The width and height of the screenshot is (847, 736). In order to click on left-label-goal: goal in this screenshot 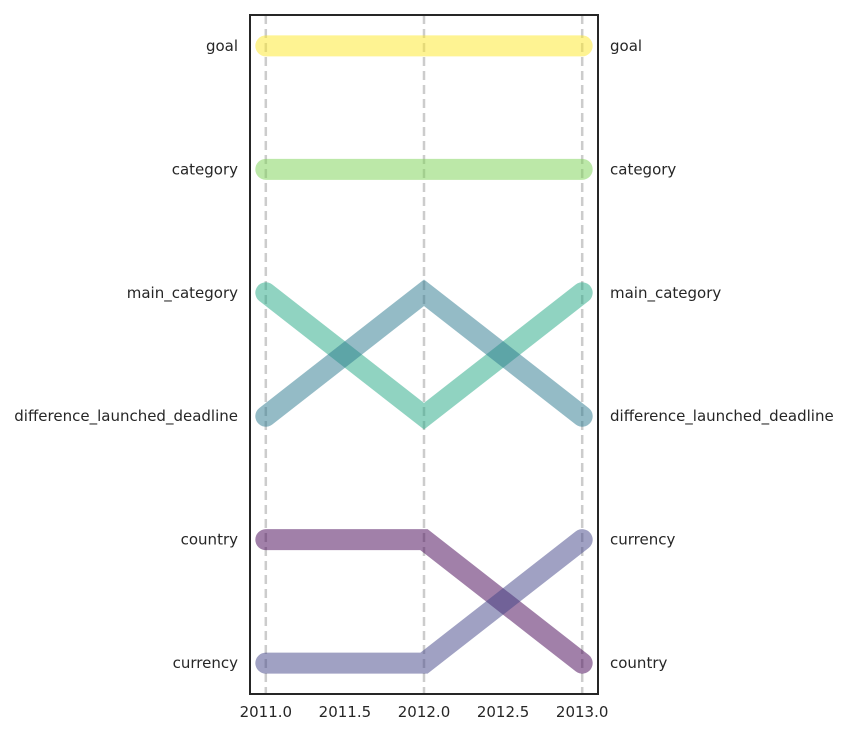, I will do `click(222, 46)`.